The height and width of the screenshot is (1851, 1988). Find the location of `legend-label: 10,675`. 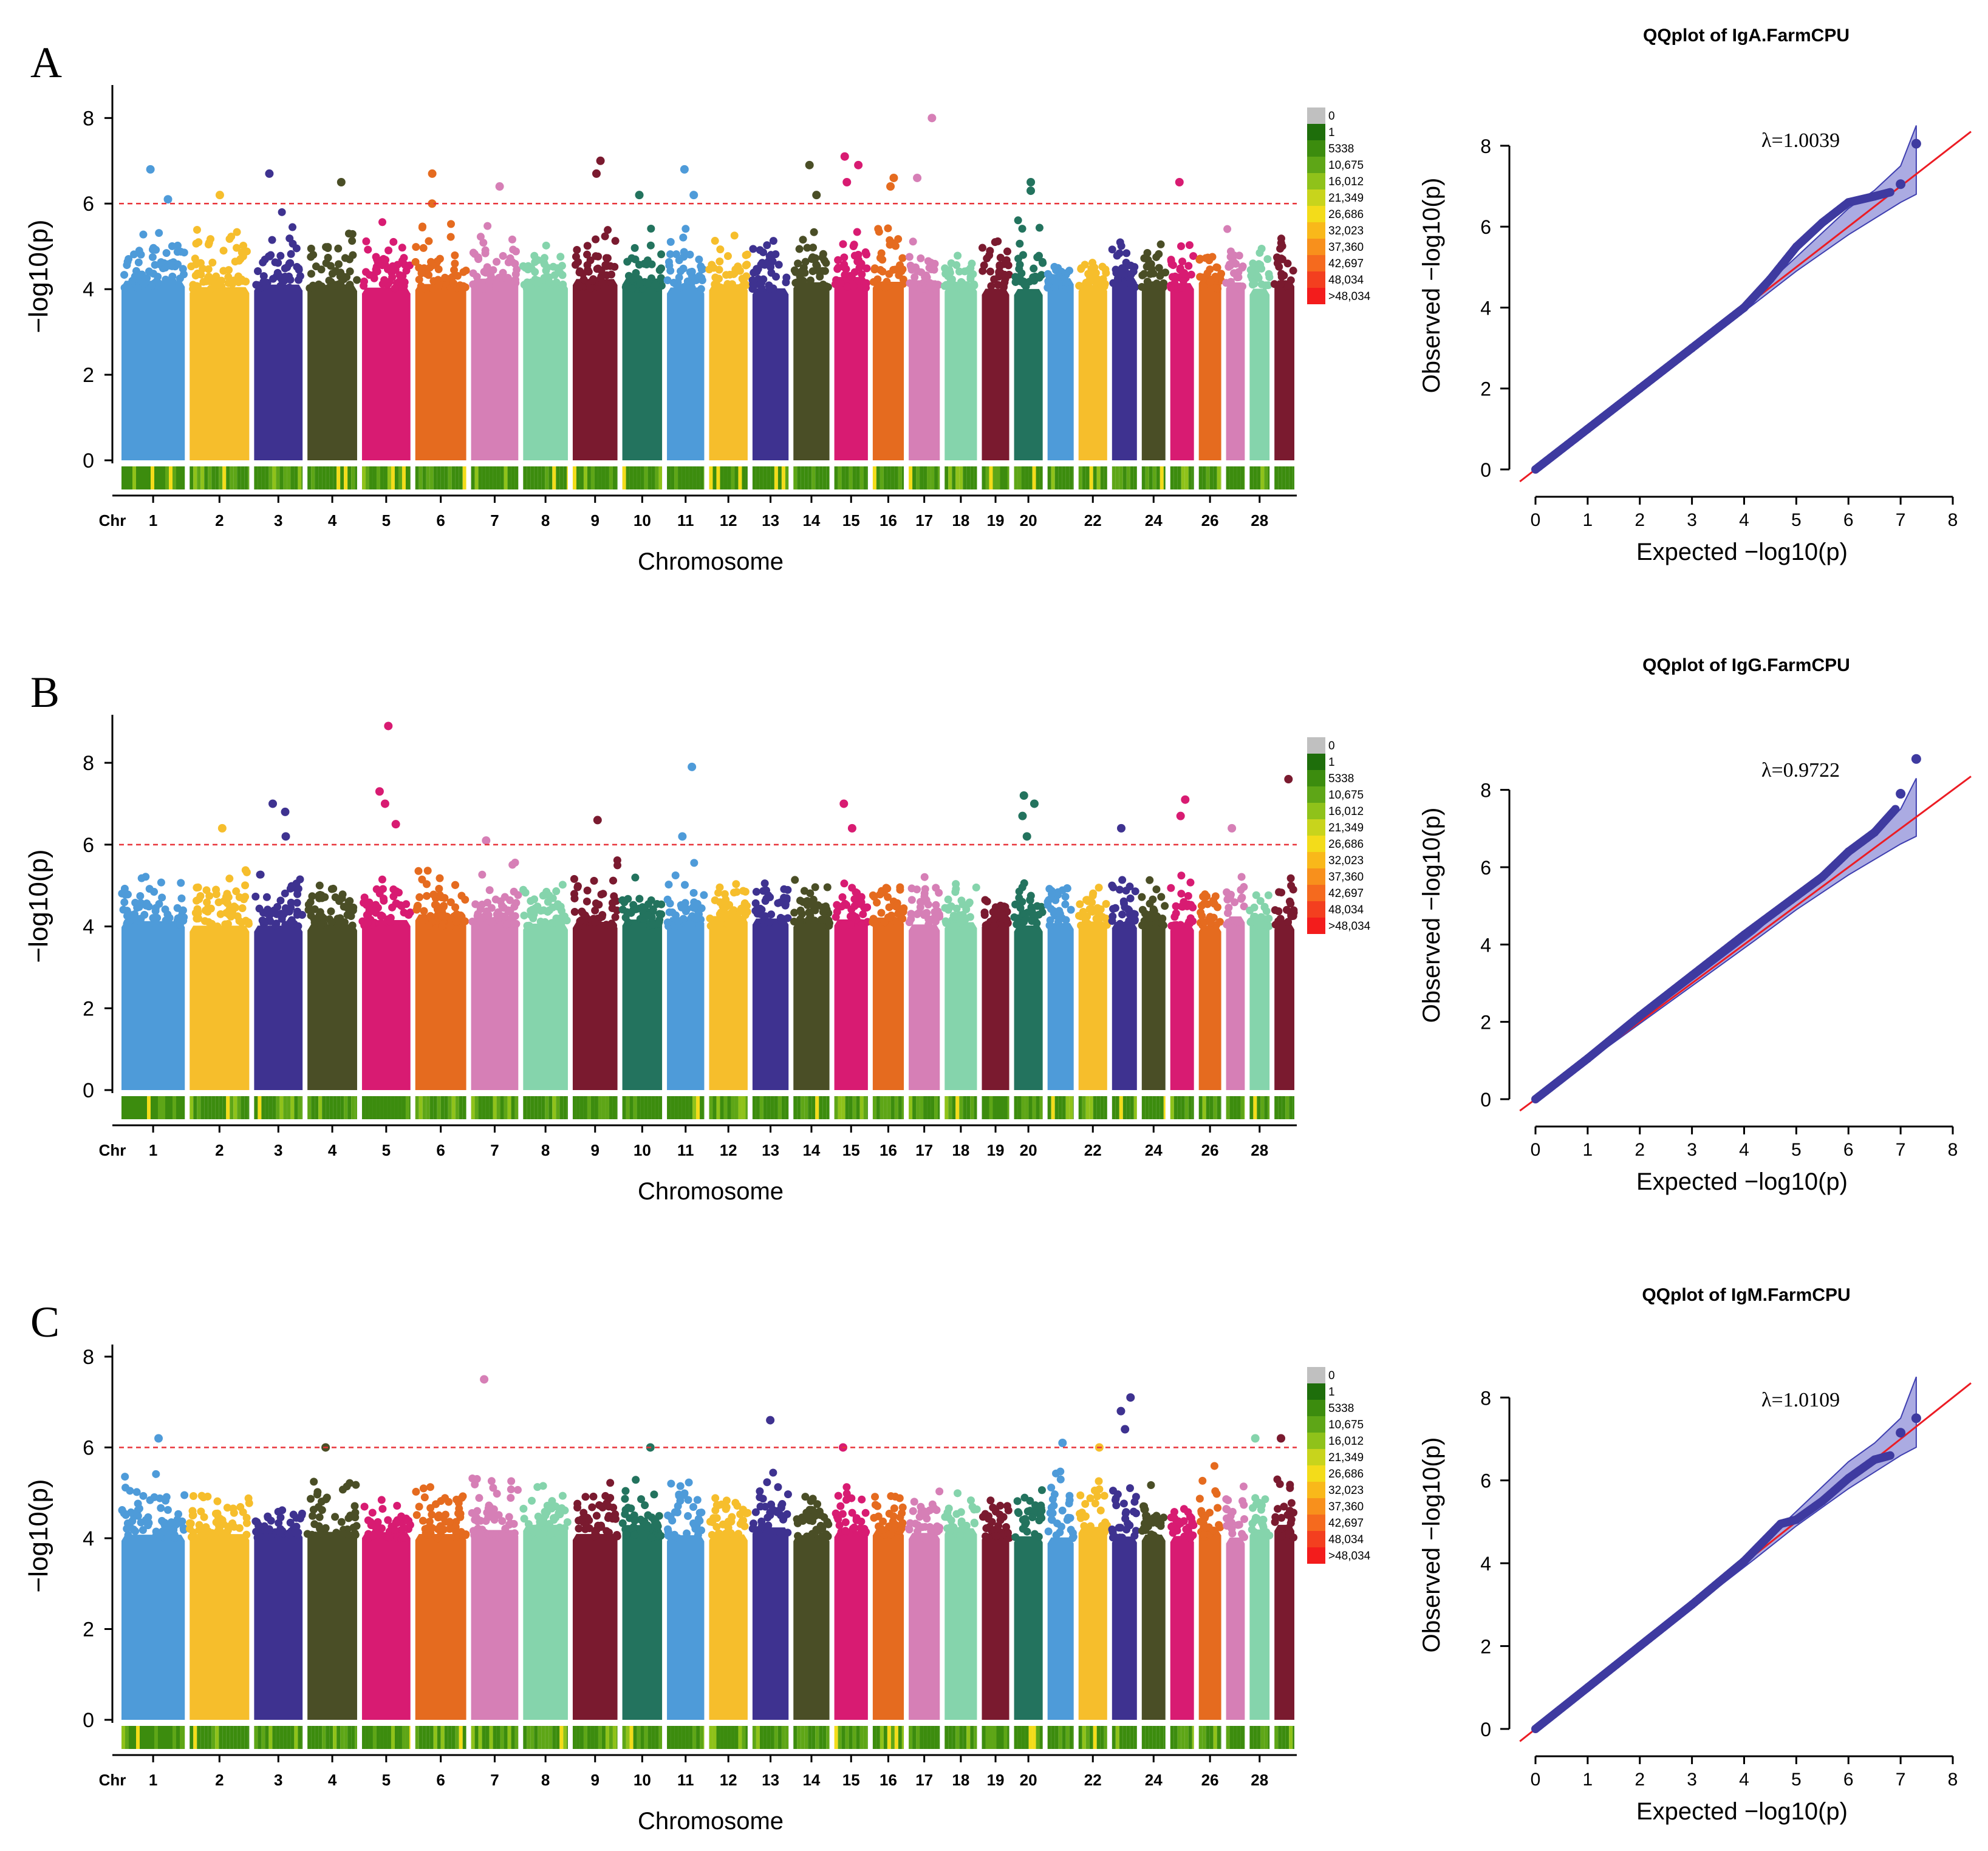

legend-label: 10,675 is located at coordinates (1346, 796).